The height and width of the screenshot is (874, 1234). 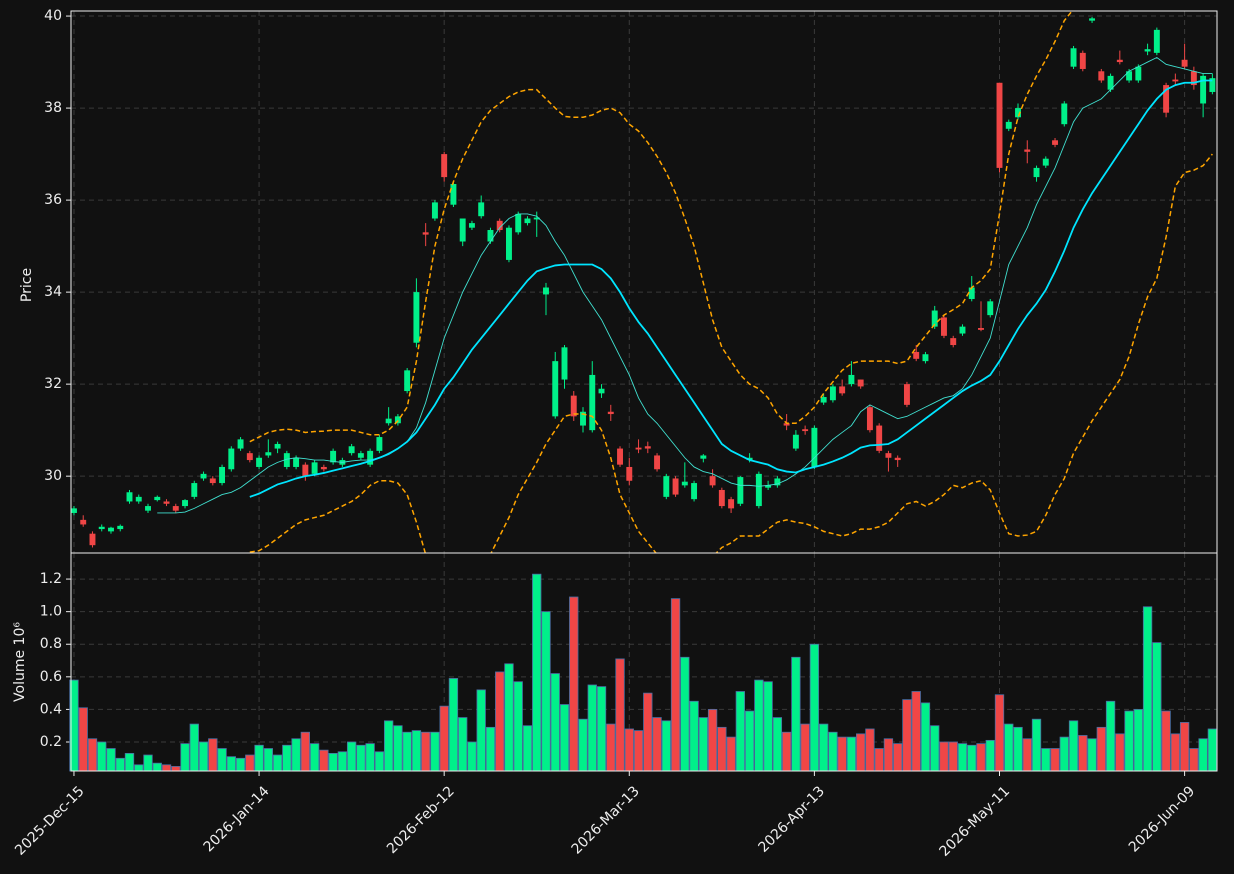 I want to click on volume-tick-label: 0.6, so click(x=51, y=677).